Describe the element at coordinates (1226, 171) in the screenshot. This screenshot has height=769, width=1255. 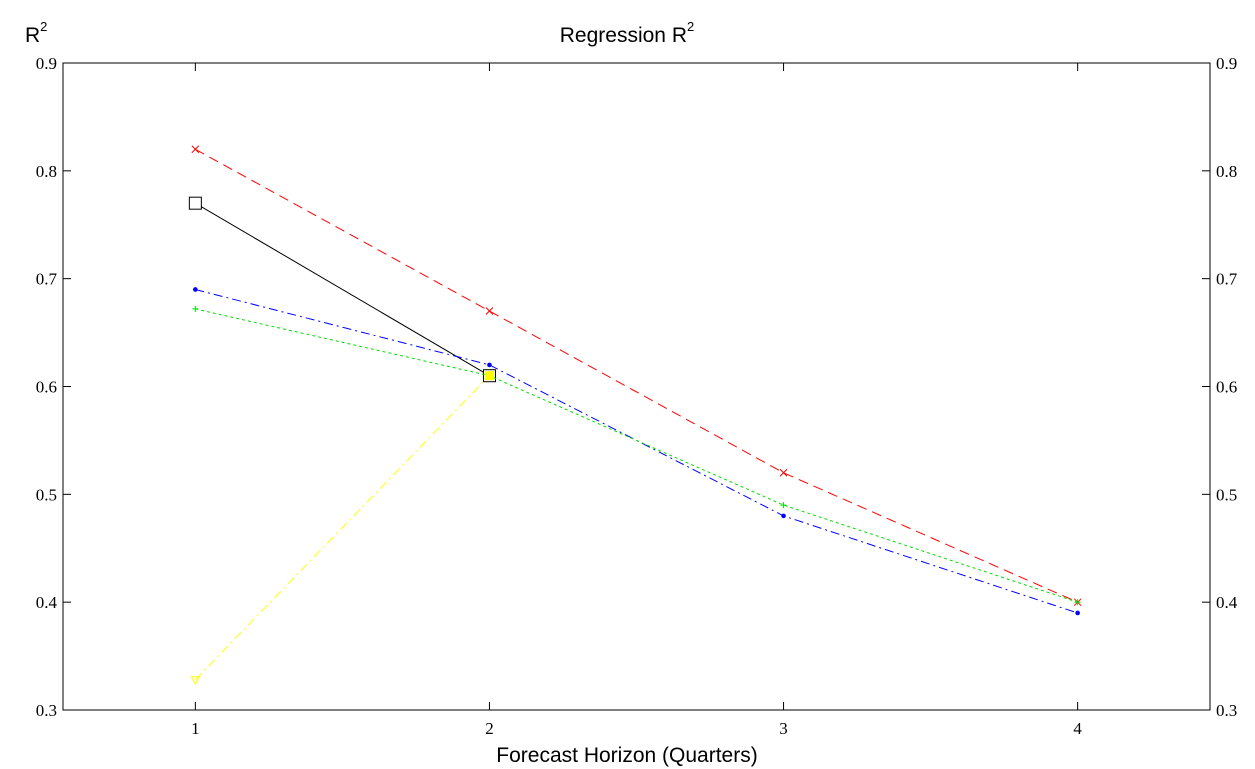
I see `y-tick-label-right: 0.8` at that location.